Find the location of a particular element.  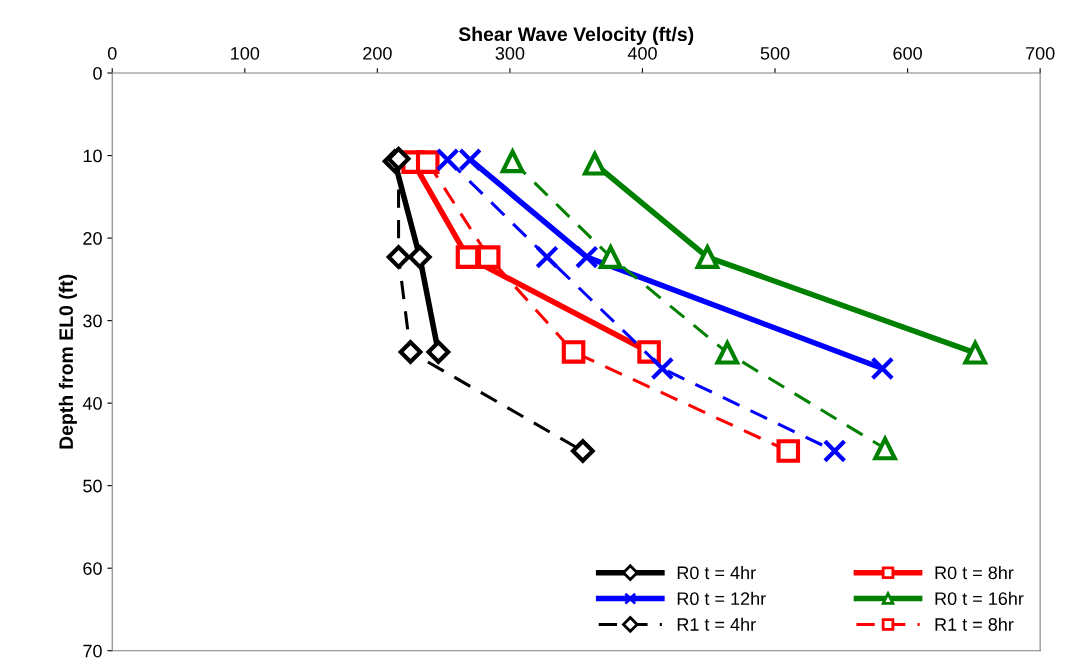

y-tick-label: 40 is located at coordinates (92, 403).